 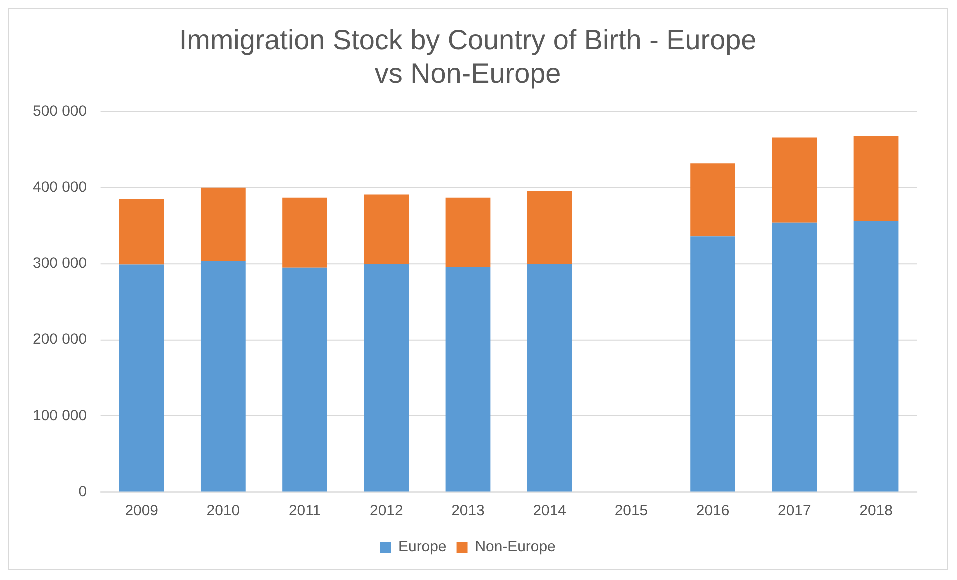 I want to click on x-tick-label: 2015, so click(x=631, y=511).